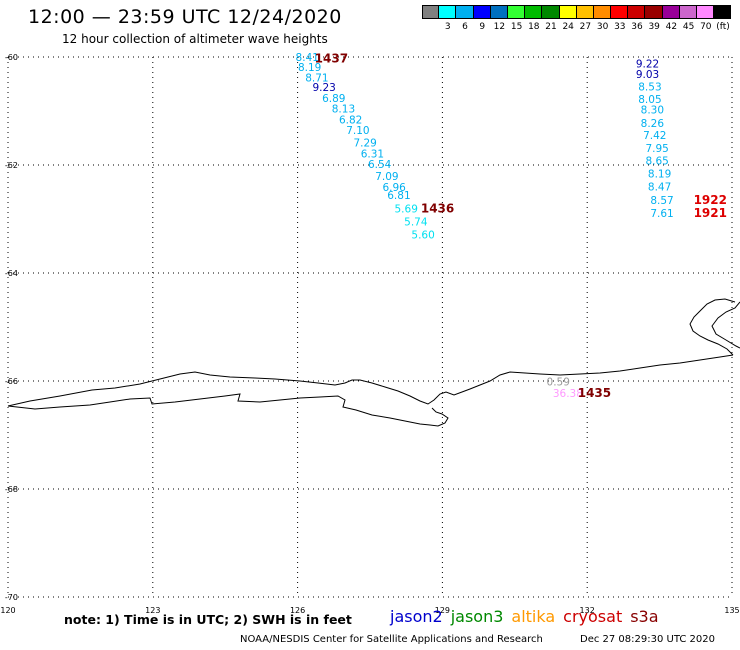  What do you see at coordinates (656, 161) in the screenshot?
I see `swh-value: 8.65` at bounding box center [656, 161].